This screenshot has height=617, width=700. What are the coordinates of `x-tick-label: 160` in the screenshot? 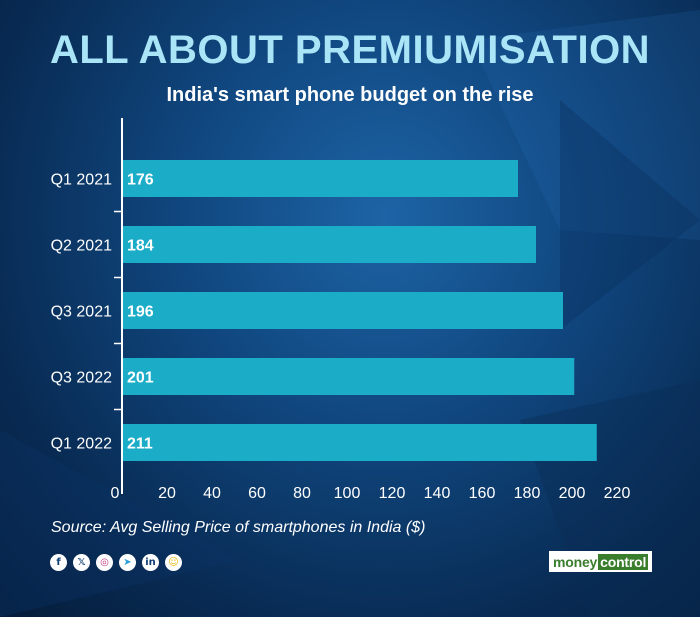 It's located at (482, 493).